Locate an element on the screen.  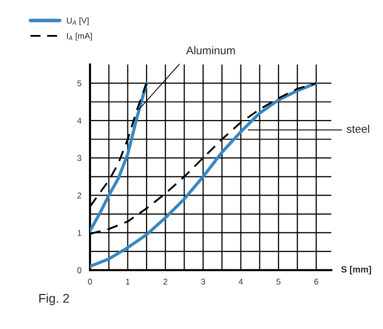
x-tick-label: 5 is located at coordinates (278, 281).